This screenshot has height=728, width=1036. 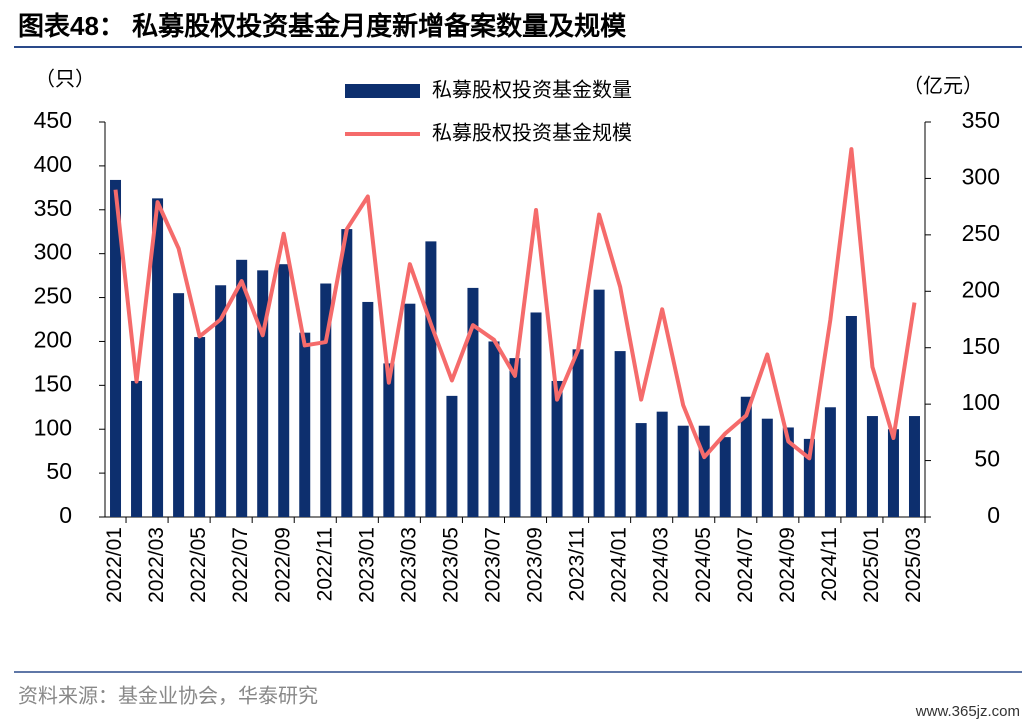 I want to click on y2-tick-label: 300, so click(x=981, y=177).